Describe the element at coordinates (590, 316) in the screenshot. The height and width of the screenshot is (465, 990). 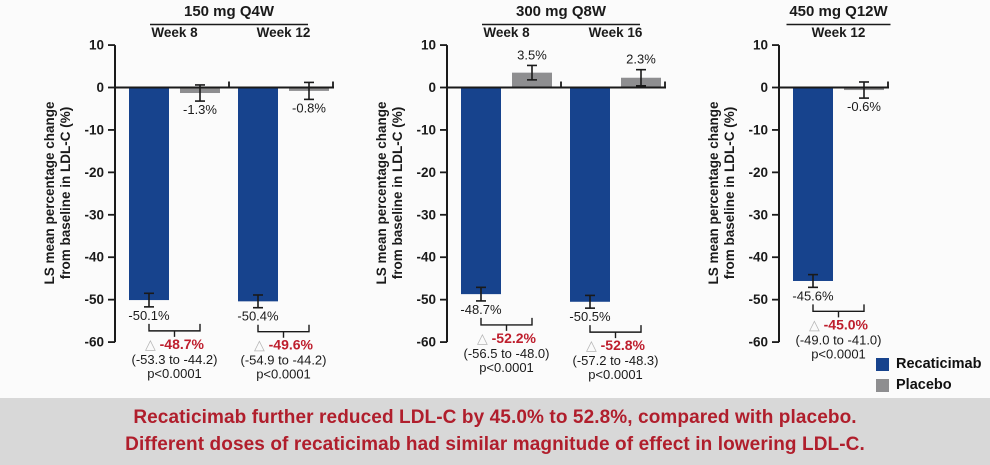
I see `value-label-recaticimab-week-16: -50.5%` at that location.